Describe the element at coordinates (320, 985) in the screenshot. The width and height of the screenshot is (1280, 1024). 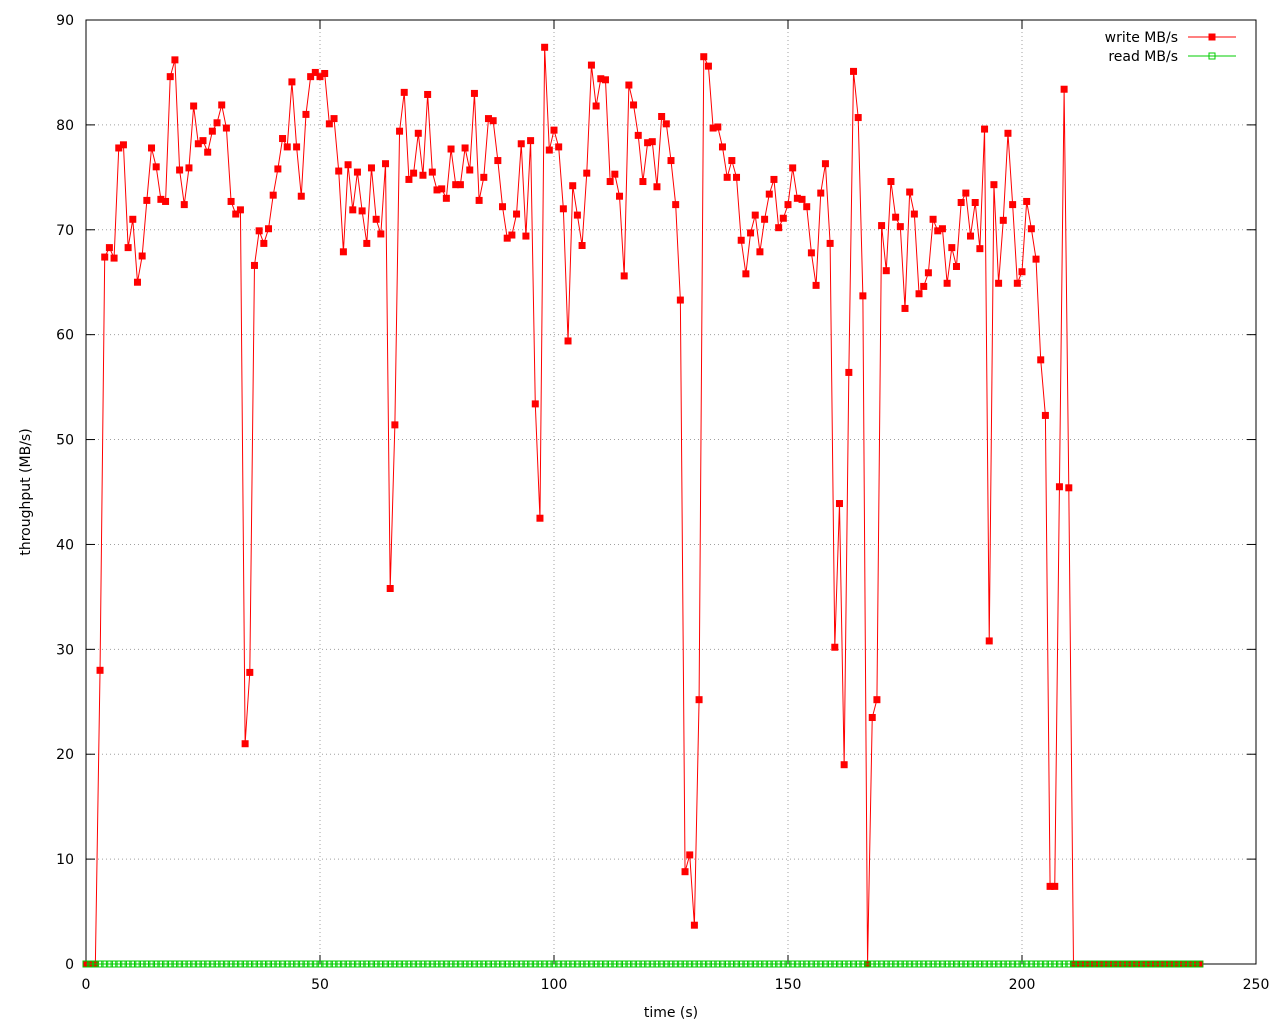
I see `x-tick-label: 50` at that location.